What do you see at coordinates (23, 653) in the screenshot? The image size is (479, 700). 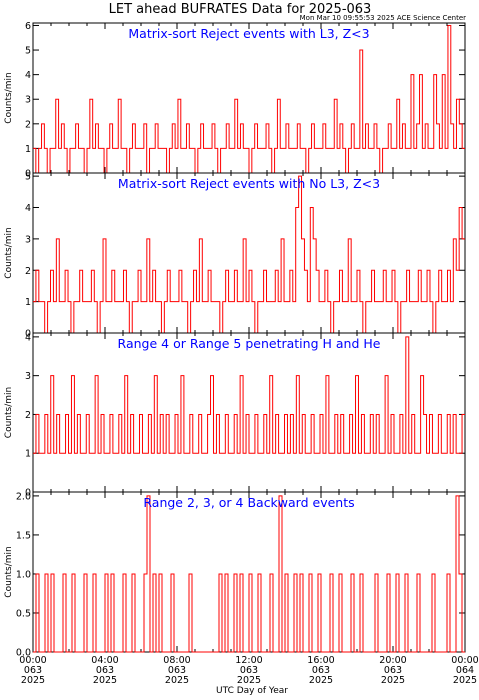 I see `y-tick-label: 0.0` at bounding box center [23, 653].